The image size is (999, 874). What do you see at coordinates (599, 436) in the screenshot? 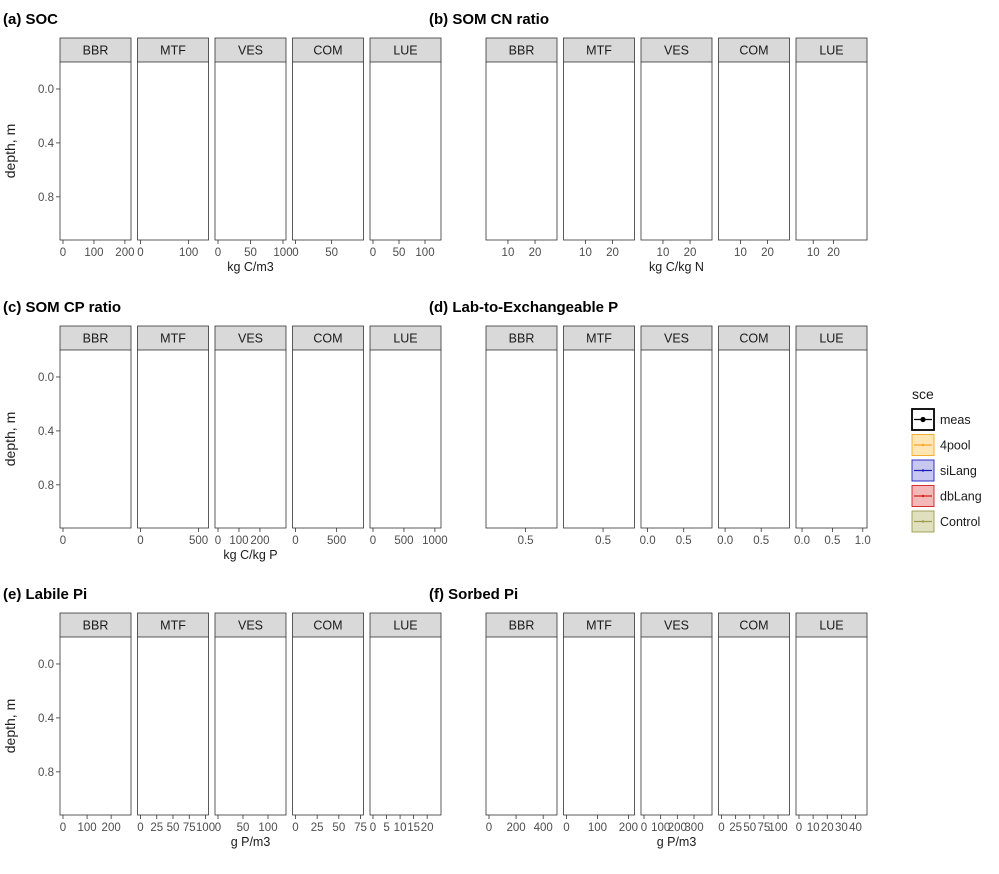
I see `facet-mtf: MTF 0.5` at bounding box center [599, 436].